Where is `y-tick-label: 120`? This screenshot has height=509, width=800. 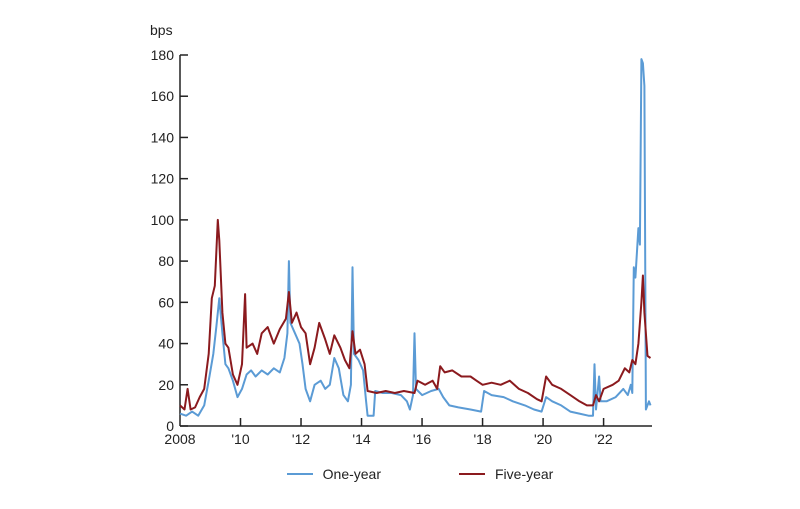
y-tick-label: 120 is located at coordinates (163, 179).